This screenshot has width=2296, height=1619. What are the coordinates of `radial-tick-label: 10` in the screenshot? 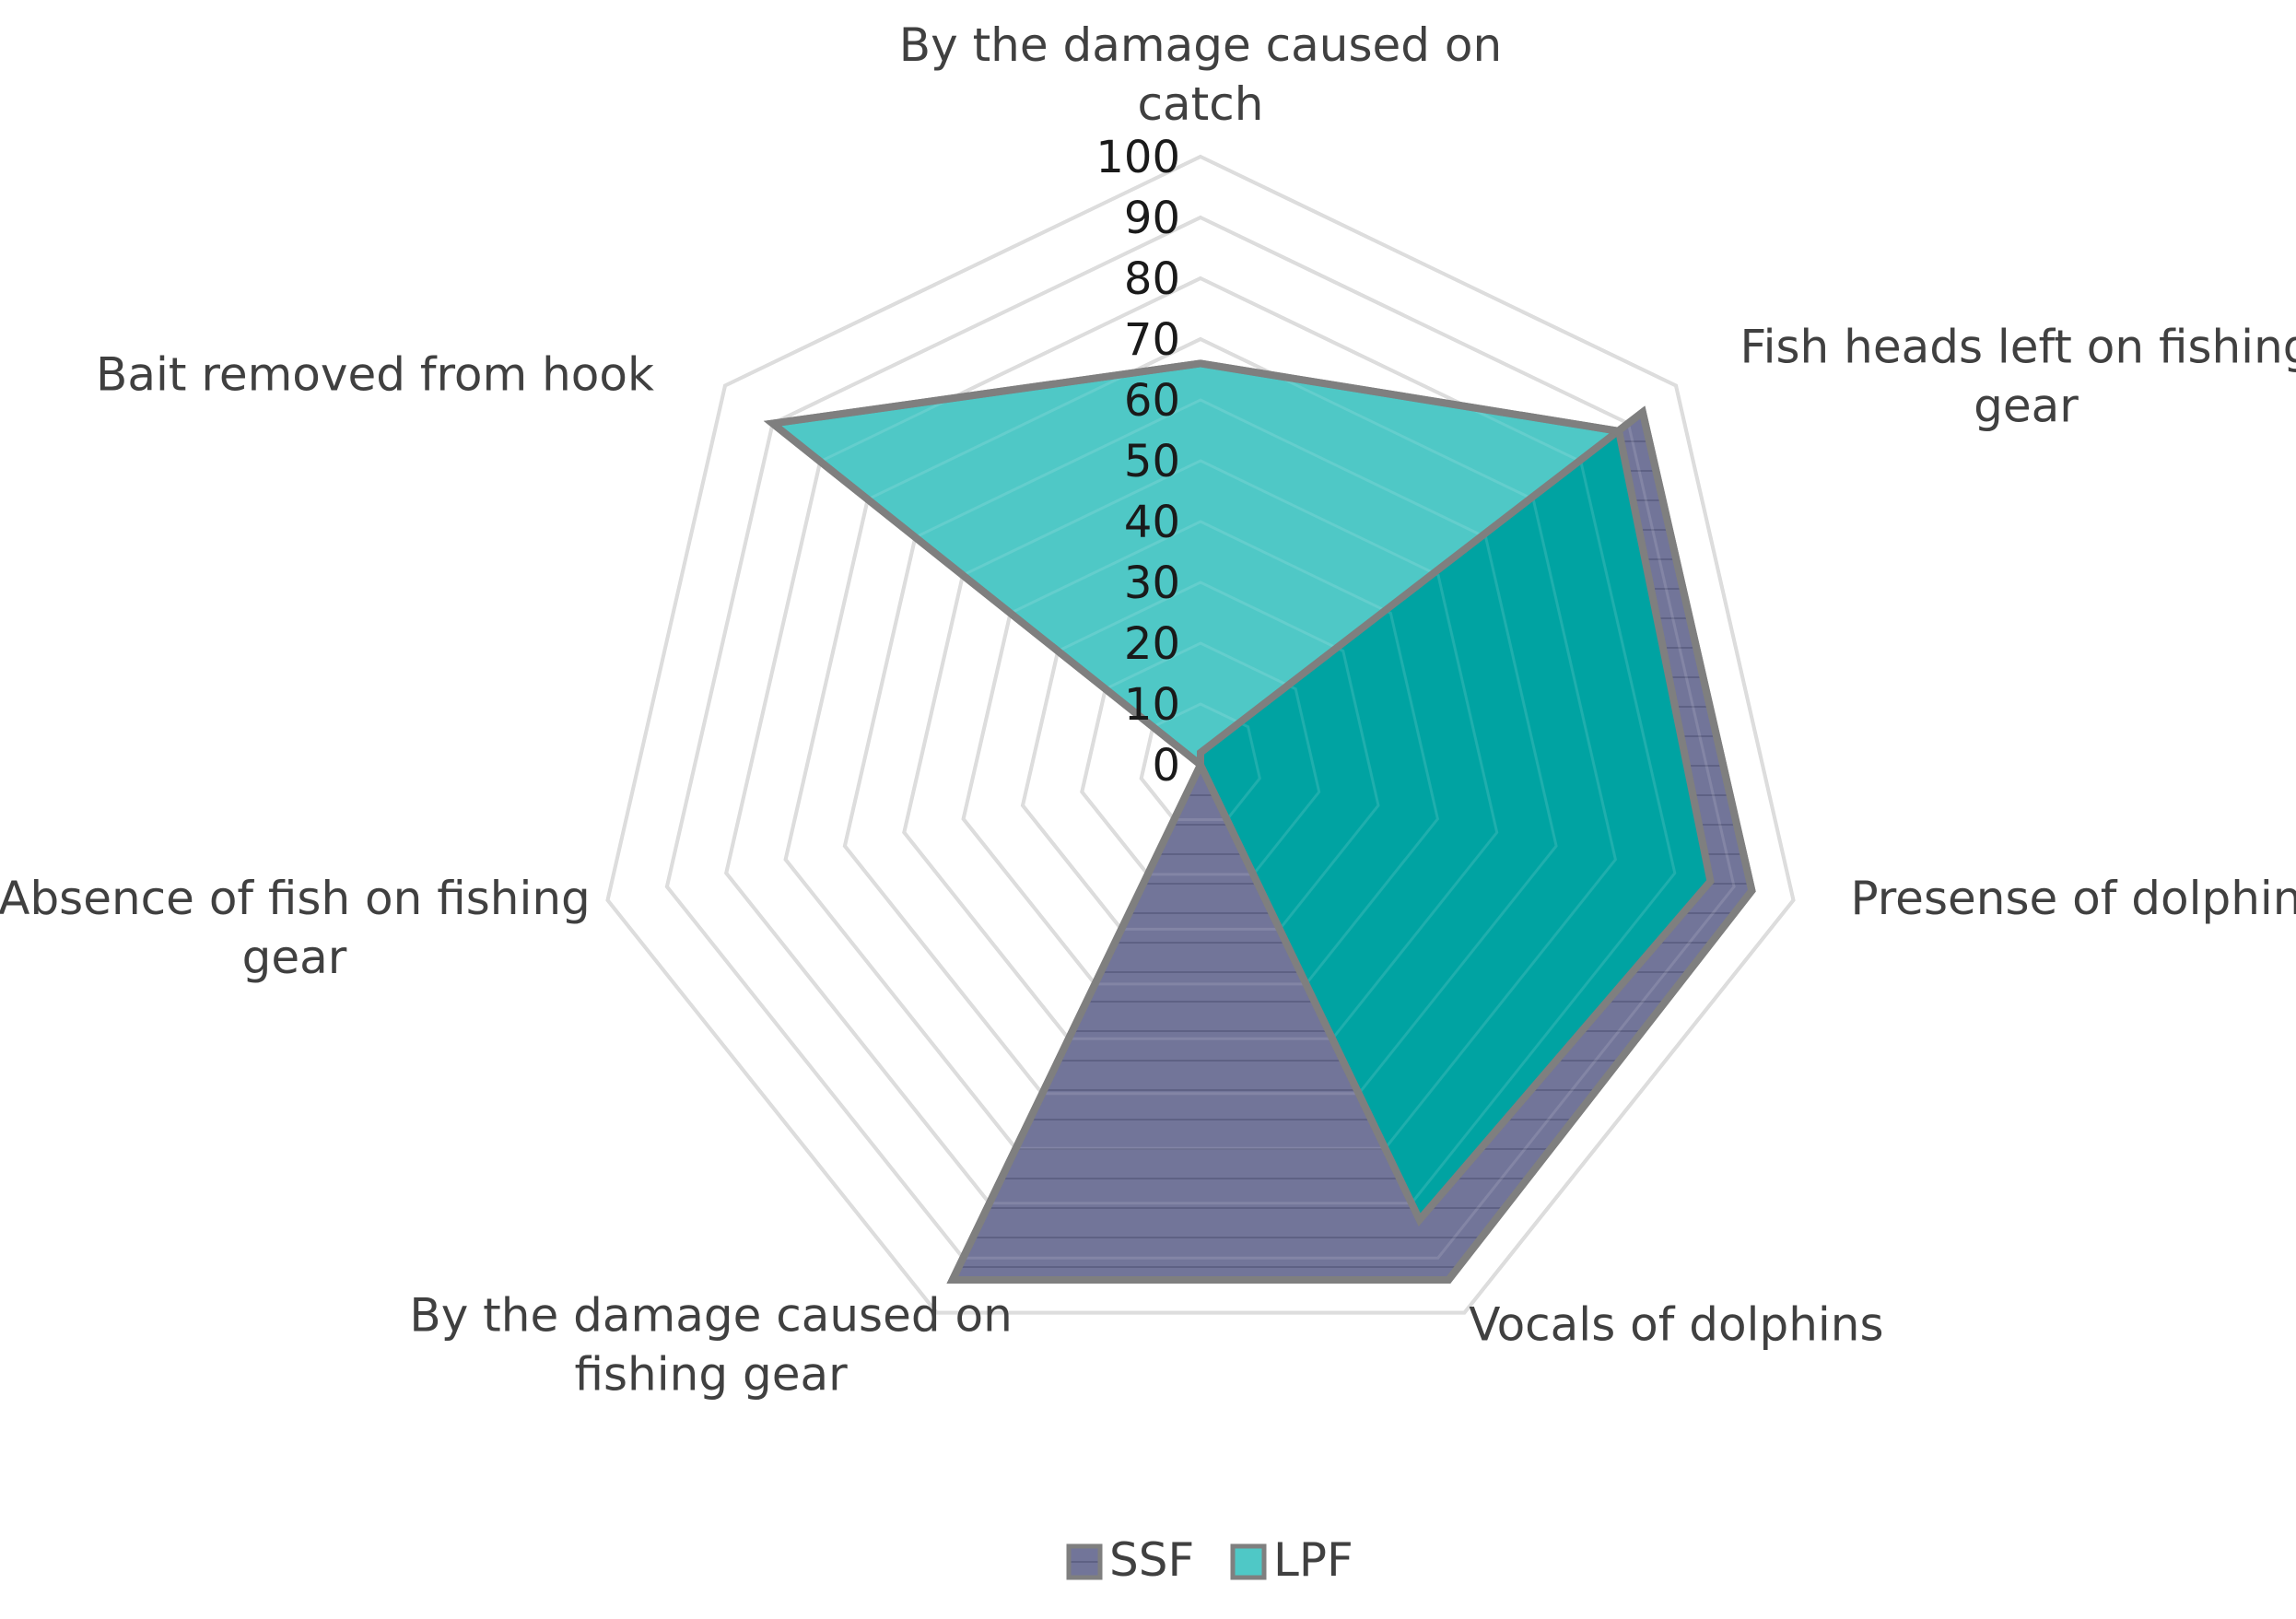 It's located at (1152, 705).